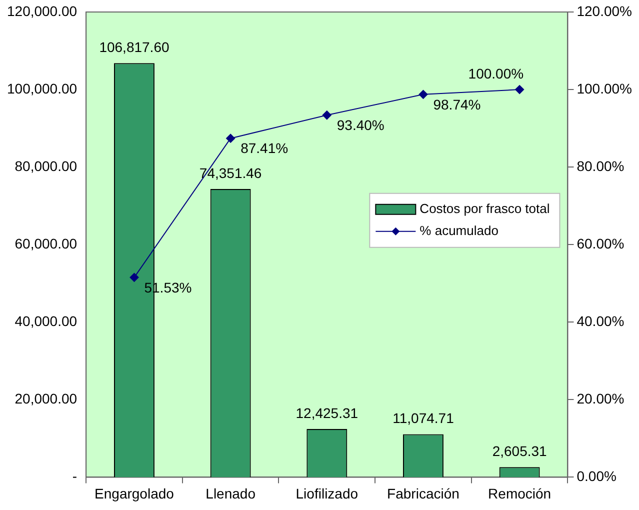  Describe the element at coordinates (327, 493) in the screenshot. I see `x-tick-label: Liofilizado` at that location.